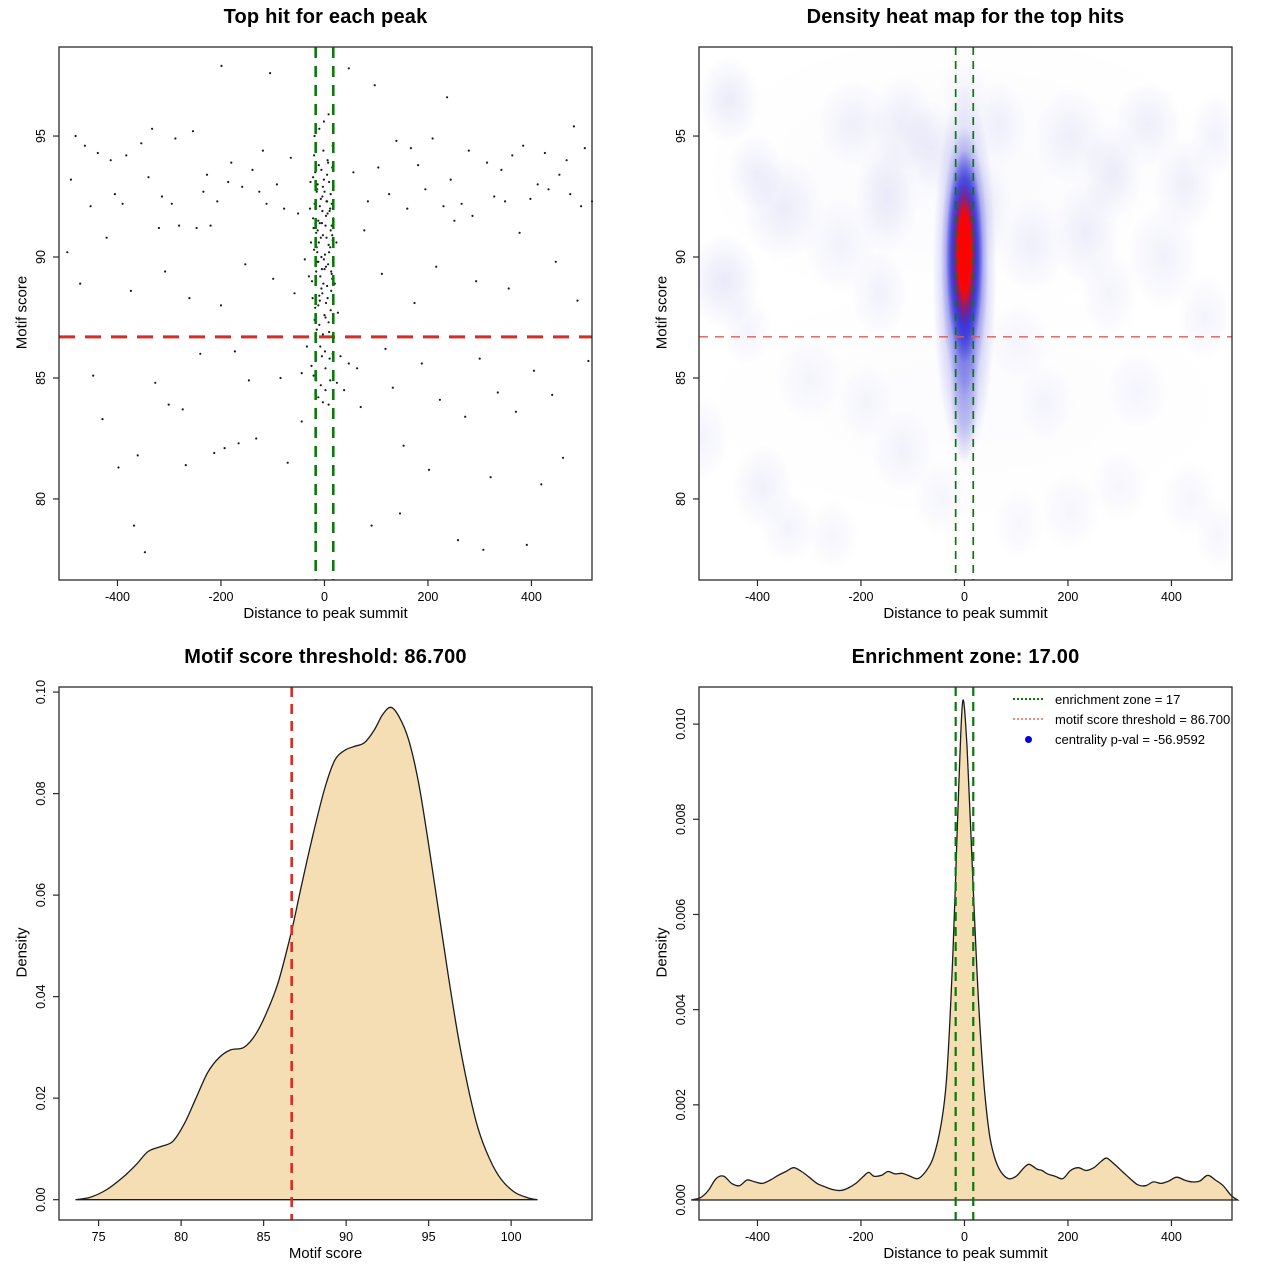 The width and height of the screenshot is (1280, 1280). Describe the element at coordinates (1028, 739) in the screenshot. I see `blue-dot-icon` at that location.